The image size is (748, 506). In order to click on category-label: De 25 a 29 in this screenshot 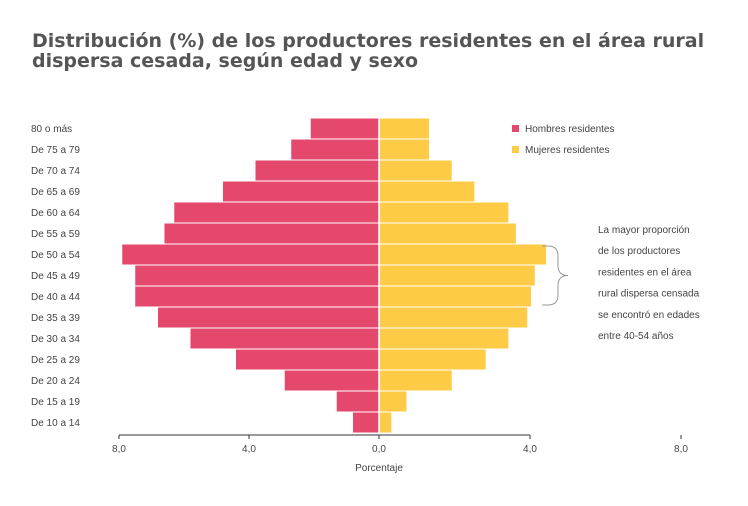, I will do `click(55, 360)`.